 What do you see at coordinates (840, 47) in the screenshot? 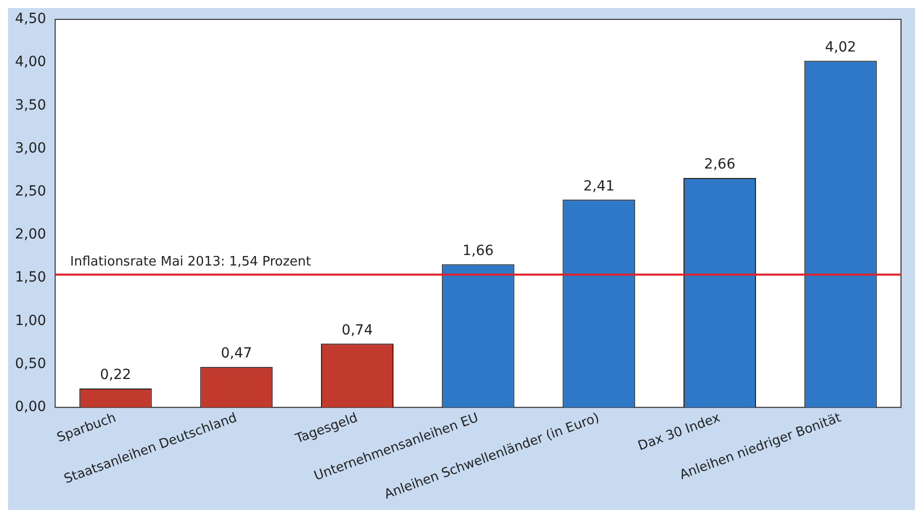
I see `data-label: 4,02` at bounding box center [840, 47].